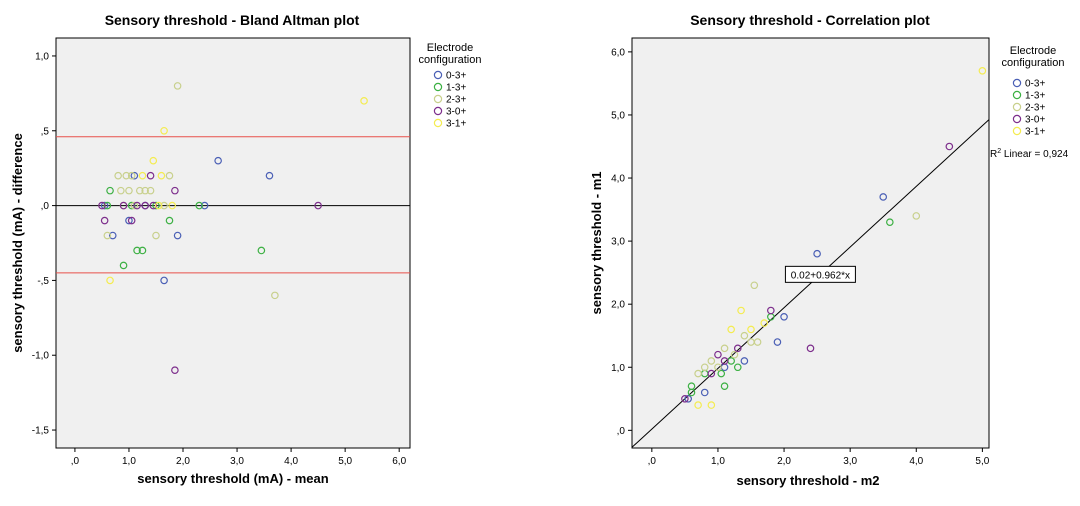 The height and width of the screenshot is (506, 1080). I want to click on y-tick-label: -,5, so click(43, 281).